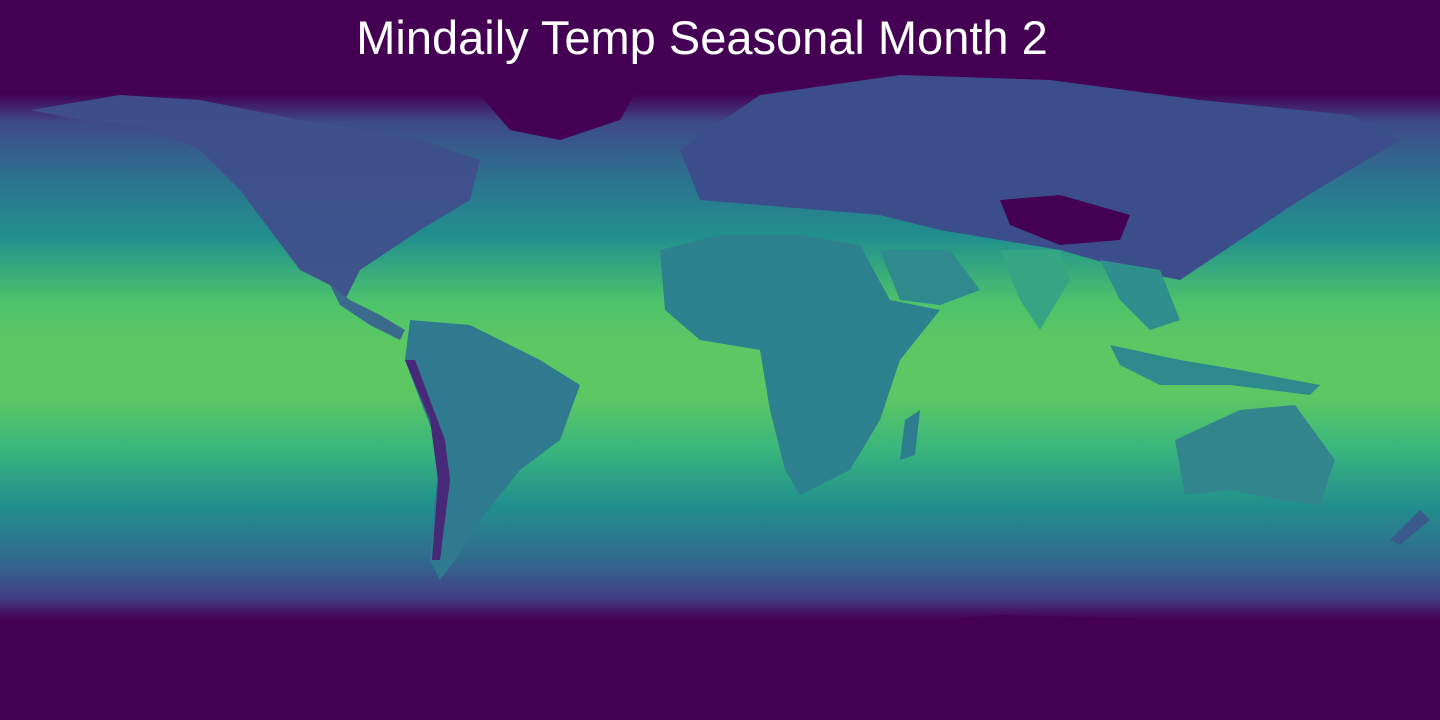 This screenshot has width=1440, height=720. What do you see at coordinates (1215, 370) in the screenshot?
I see `indonesia` at bounding box center [1215, 370].